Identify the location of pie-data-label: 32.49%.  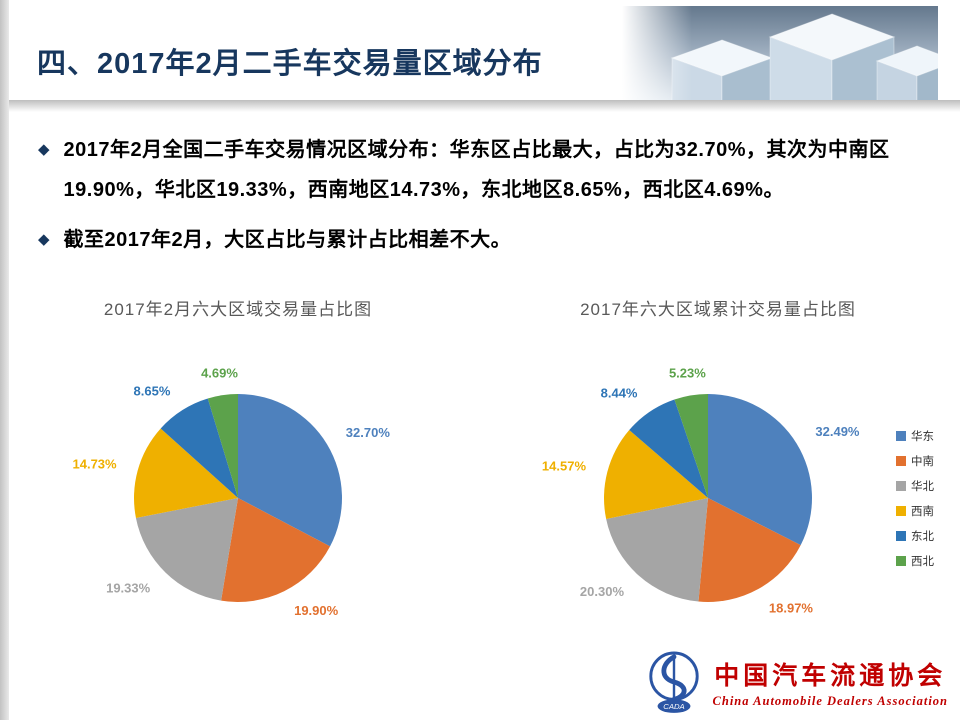
(837, 431).